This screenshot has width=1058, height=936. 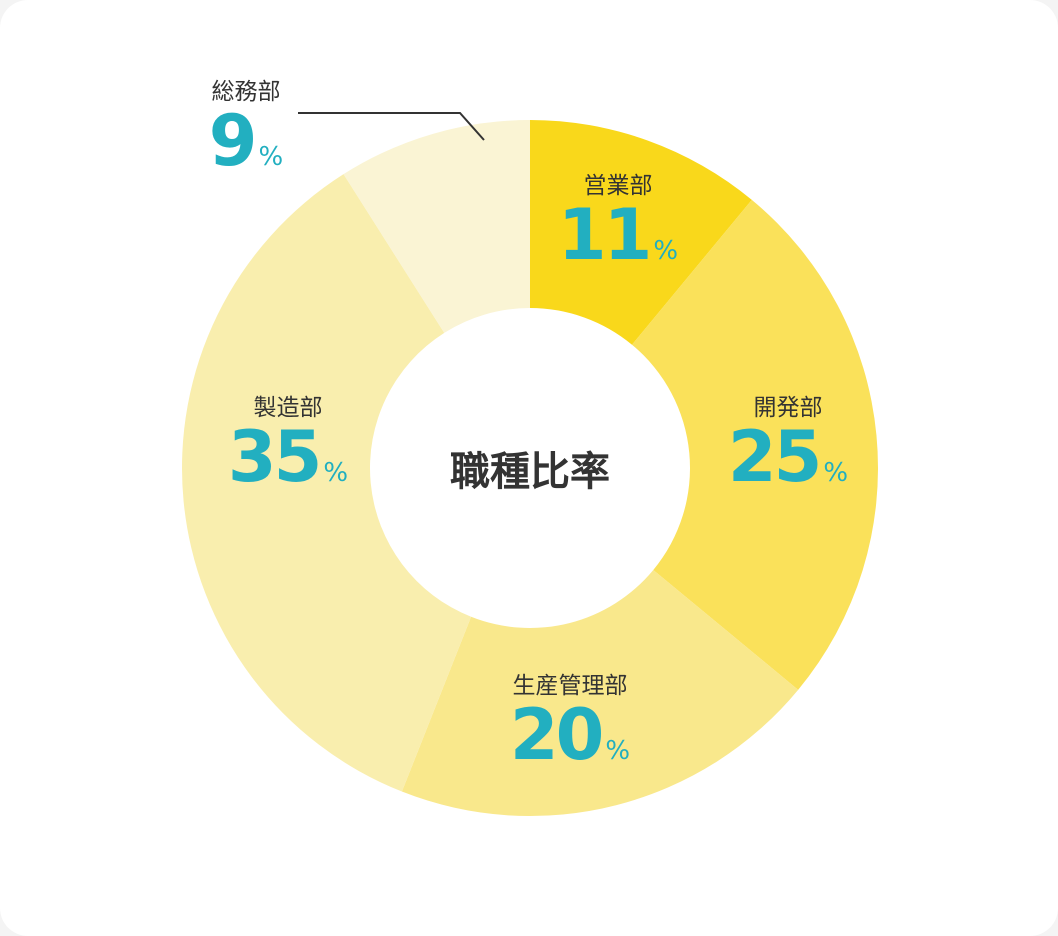 What do you see at coordinates (570, 686) in the screenshot?
I see `slice-name: 生産管理部` at bounding box center [570, 686].